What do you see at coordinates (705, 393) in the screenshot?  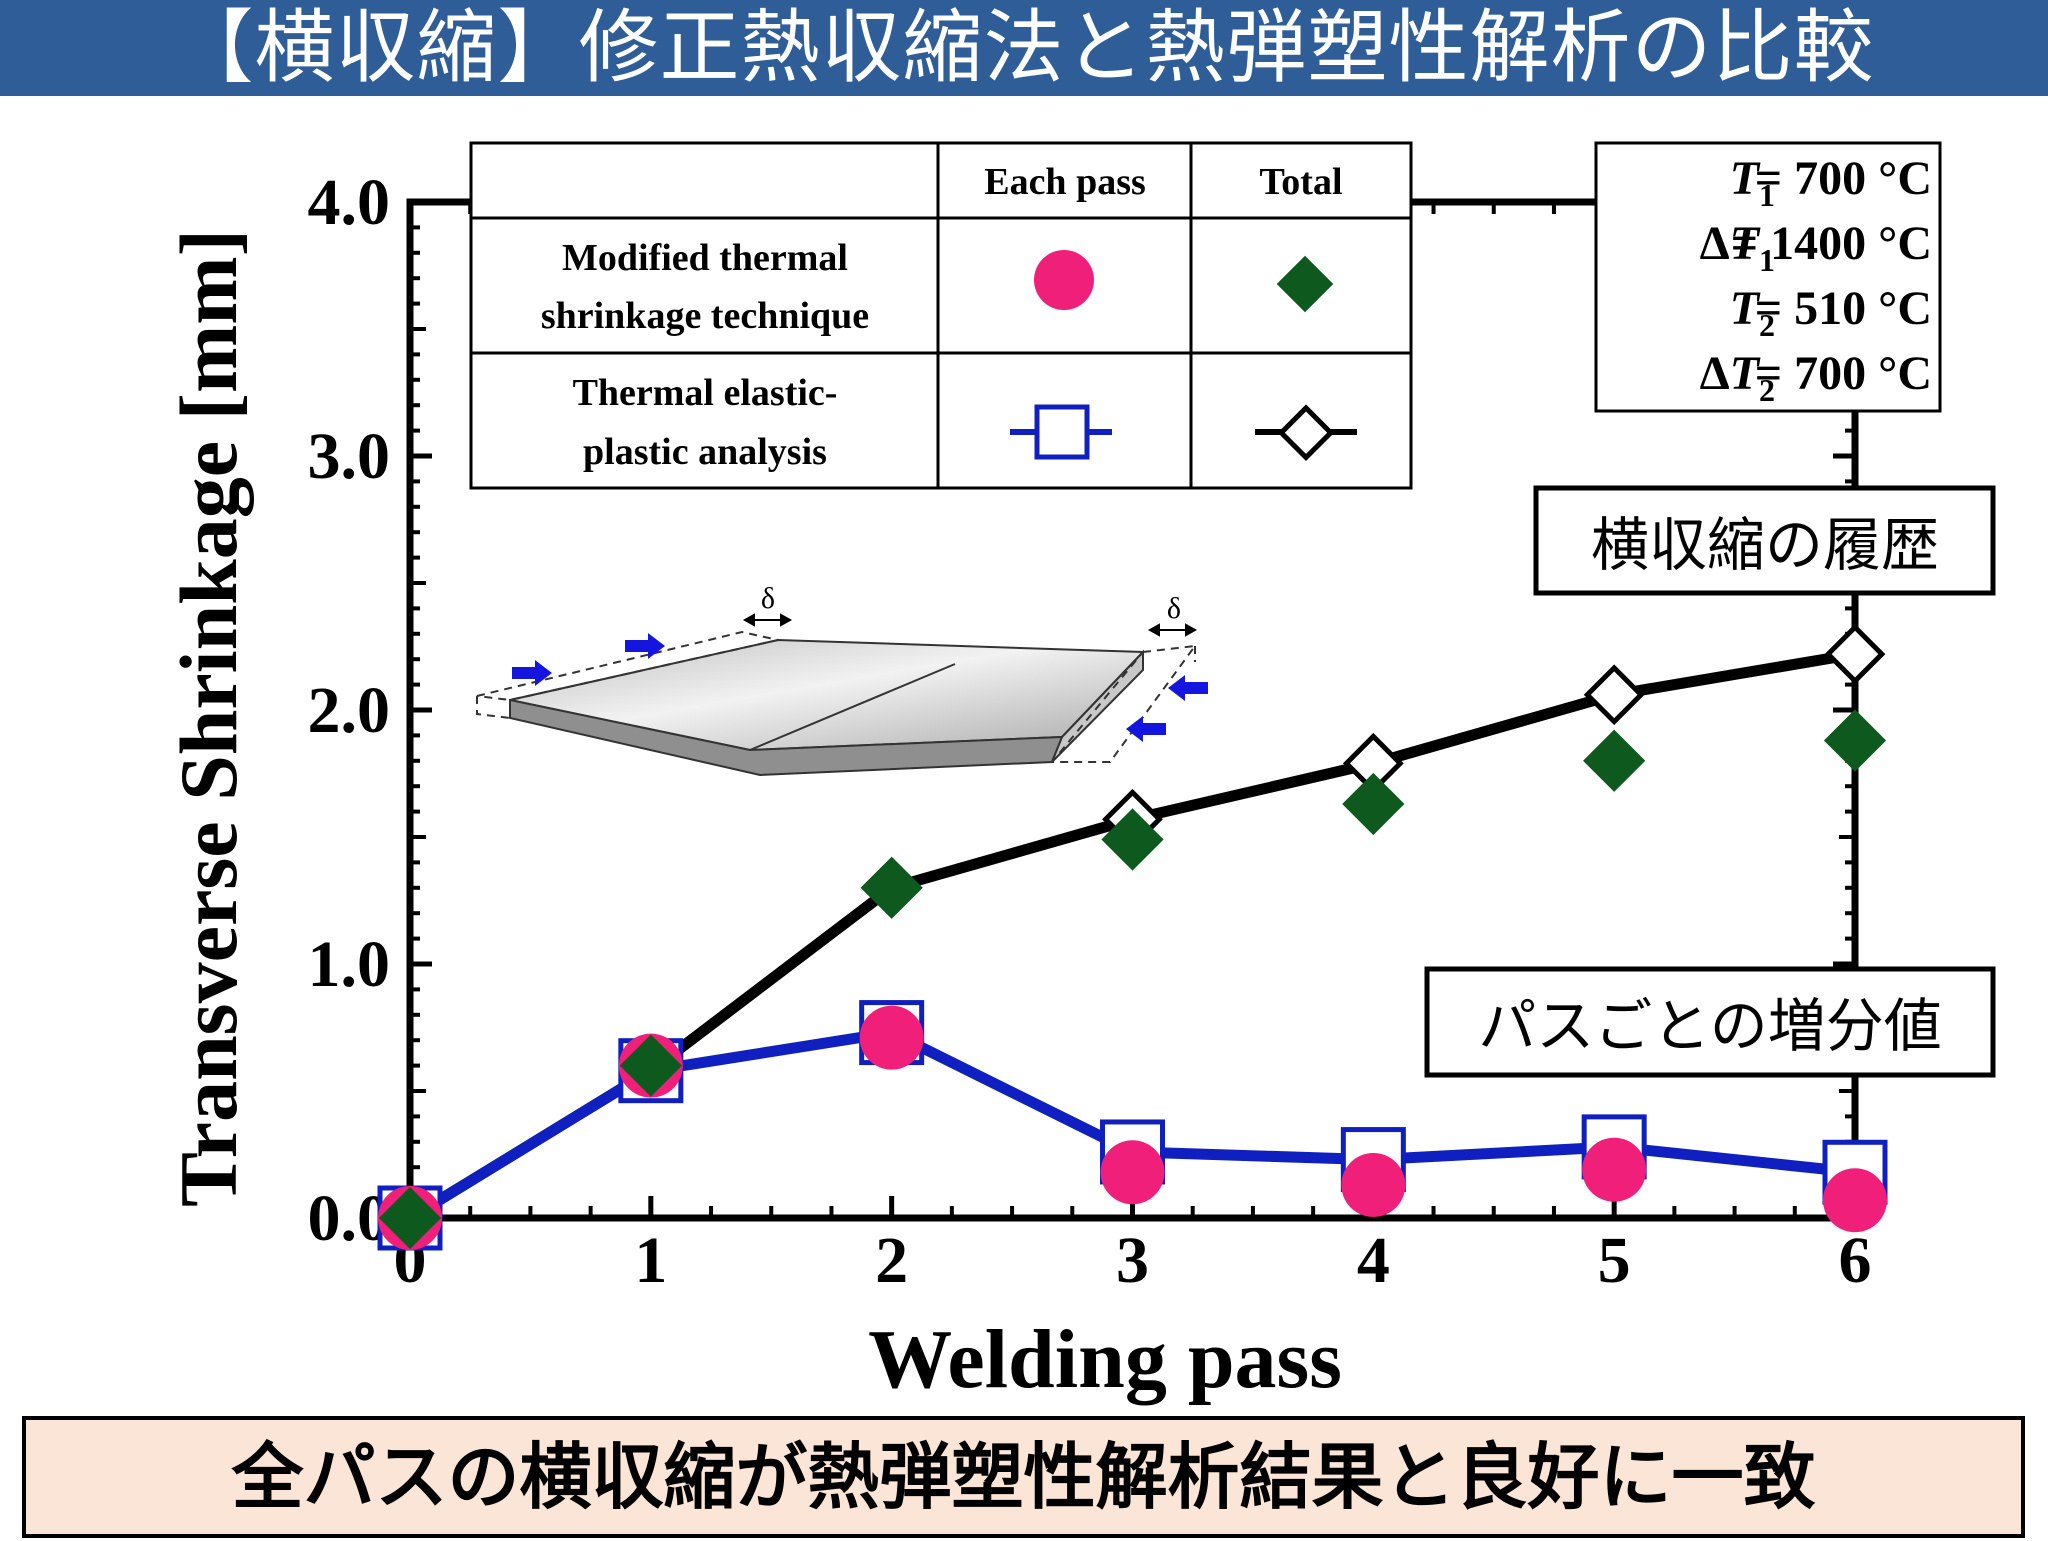 I see `legend-row-tepa: Thermal elastic-` at bounding box center [705, 393].